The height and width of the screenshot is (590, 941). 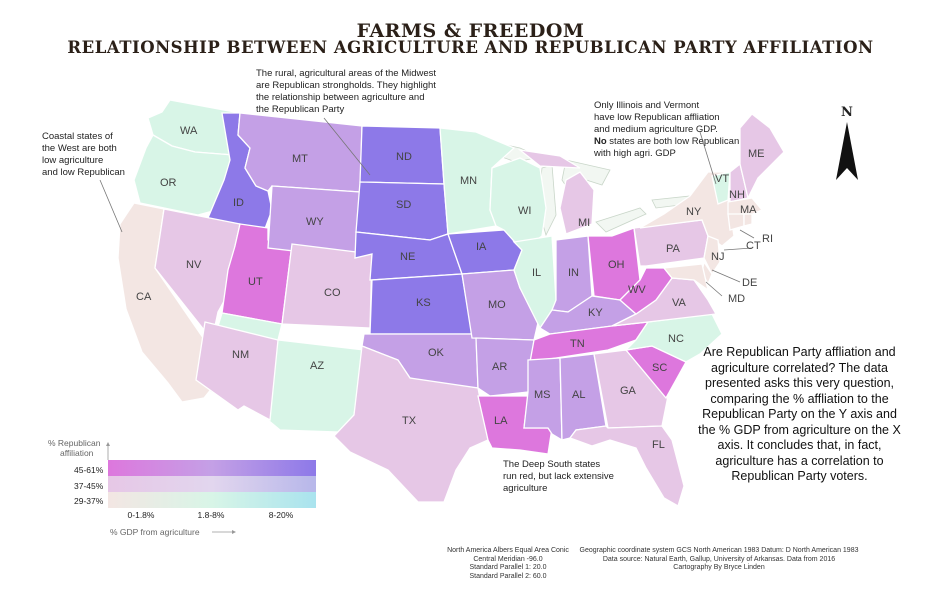 I want to click on label-TN: TN, so click(x=577, y=344).